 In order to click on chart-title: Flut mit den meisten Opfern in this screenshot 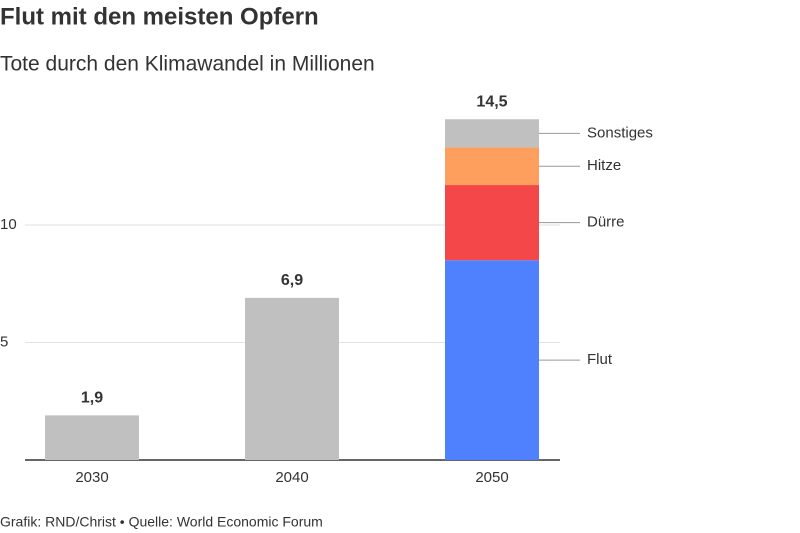, I will do `click(159, 16)`.